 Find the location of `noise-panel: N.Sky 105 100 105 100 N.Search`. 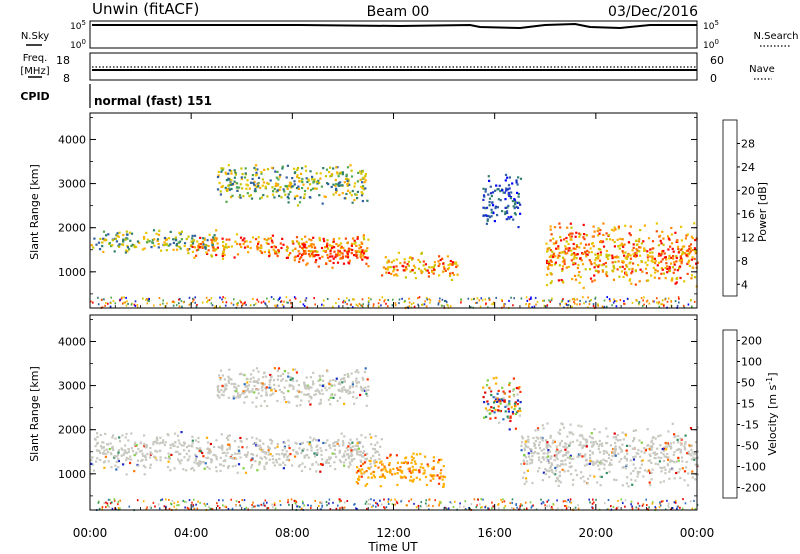

noise-panel: N.Sky 105 100 105 100 N.Search is located at coordinates (410, 35).